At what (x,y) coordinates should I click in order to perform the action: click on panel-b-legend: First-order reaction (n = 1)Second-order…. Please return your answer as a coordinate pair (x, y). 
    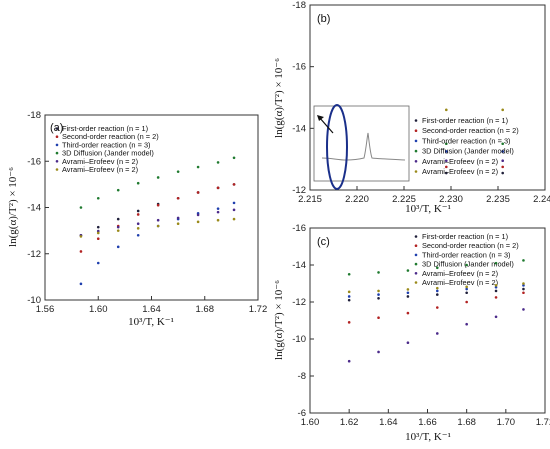
    Looking at the image, I should click on (466, 146).